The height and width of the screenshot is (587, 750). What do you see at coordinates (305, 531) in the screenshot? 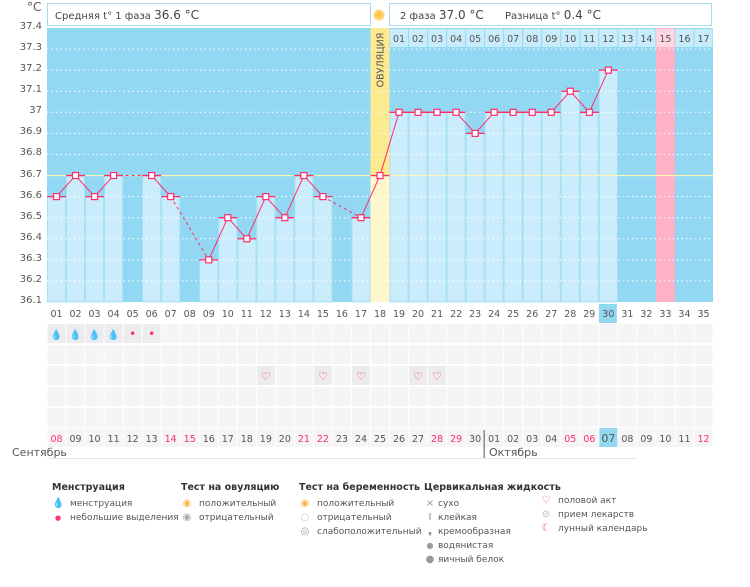
I see `pregnancy-weak-icon: ◎` at bounding box center [305, 531].